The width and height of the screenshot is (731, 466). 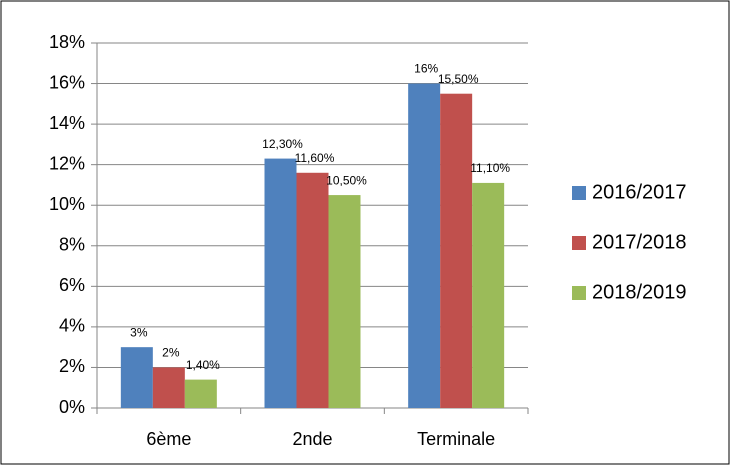 I want to click on value-label: 10,50%, so click(x=346, y=180).